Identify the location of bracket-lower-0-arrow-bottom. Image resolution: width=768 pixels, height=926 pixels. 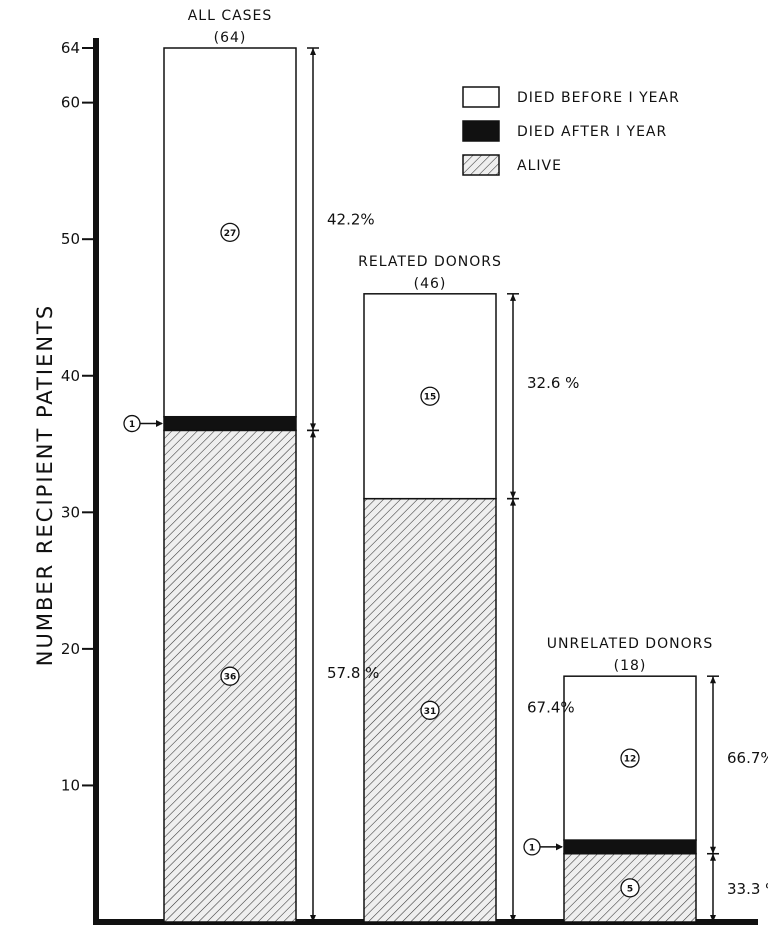
(313, 918).